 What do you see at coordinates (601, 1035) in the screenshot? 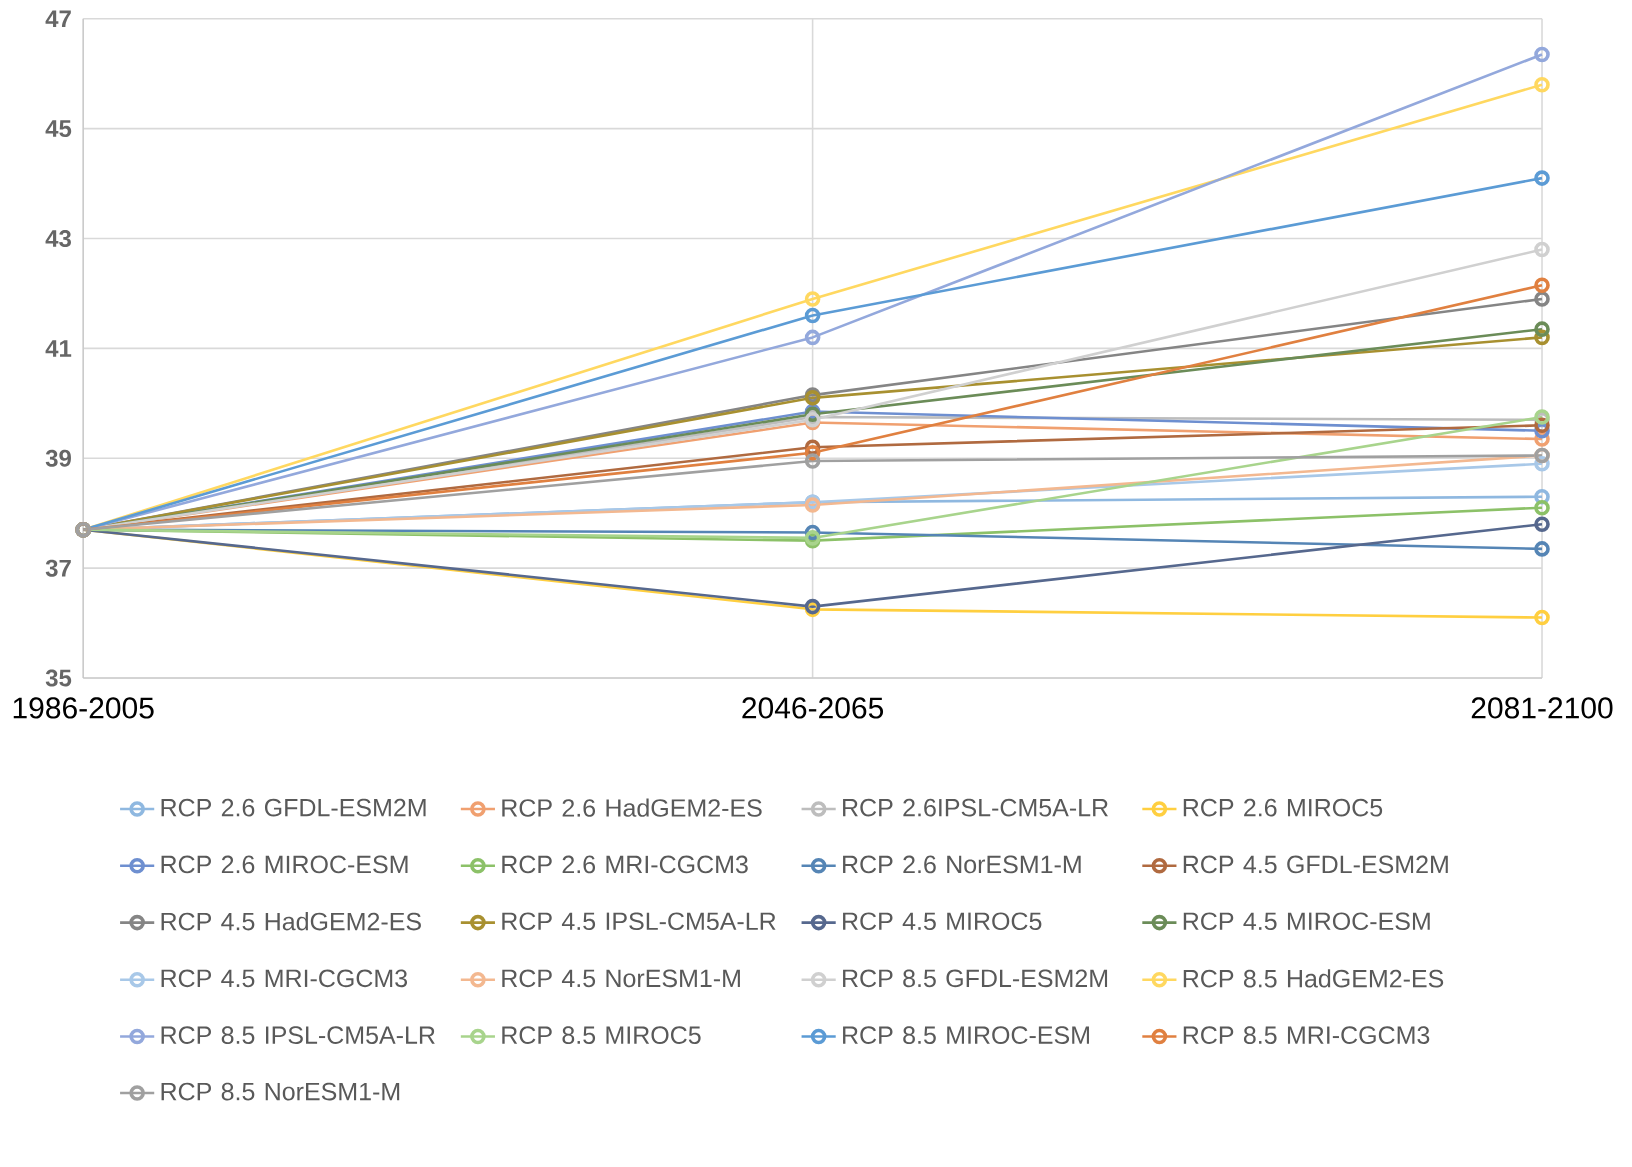
I see `legend-label: RCP 8.5 MIROC5` at bounding box center [601, 1035].